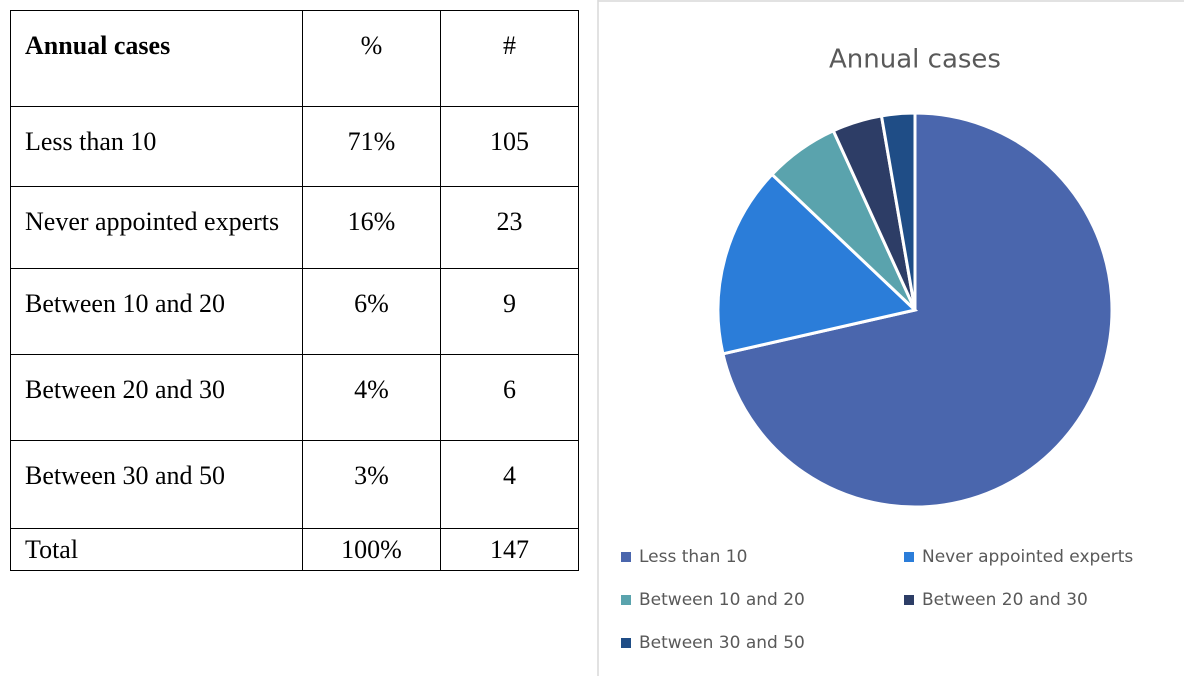 The width and height of the screenshot is (1184, 676). What do you see at coordinates (509, 58) in the screenshot?
I see `table-cell: #` at bounding box center [509, 58].